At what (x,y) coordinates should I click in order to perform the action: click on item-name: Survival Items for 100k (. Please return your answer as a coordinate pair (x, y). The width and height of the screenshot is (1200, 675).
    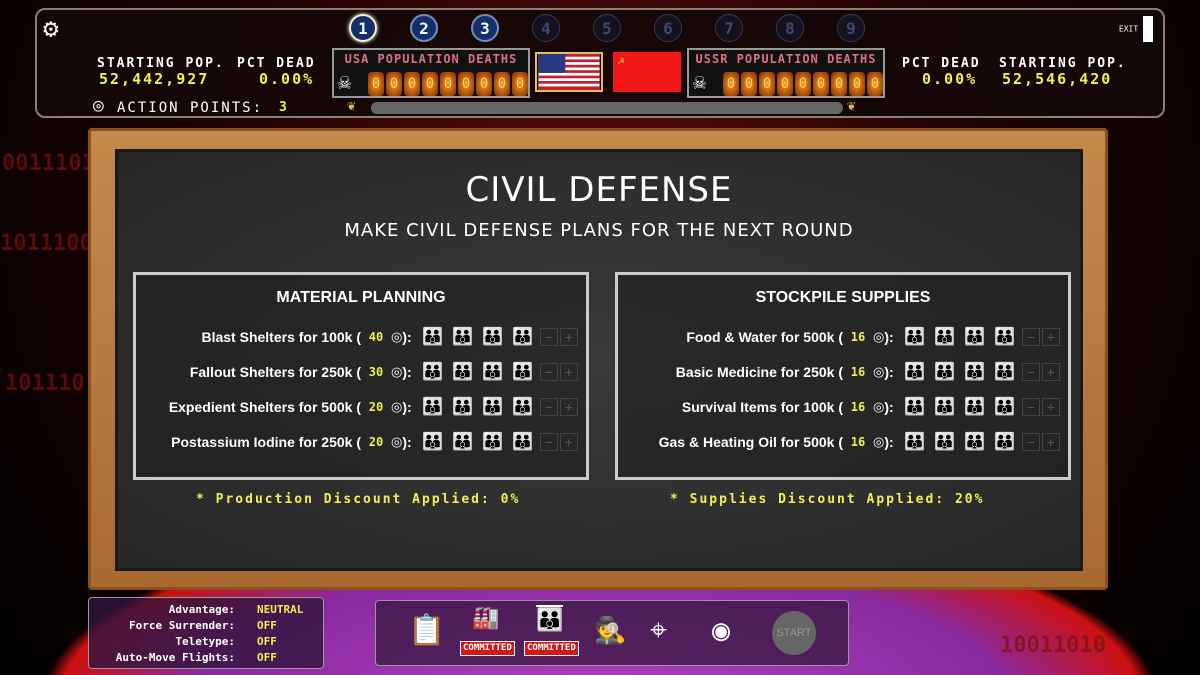
    Looking at the image, I should click on (762, 407).